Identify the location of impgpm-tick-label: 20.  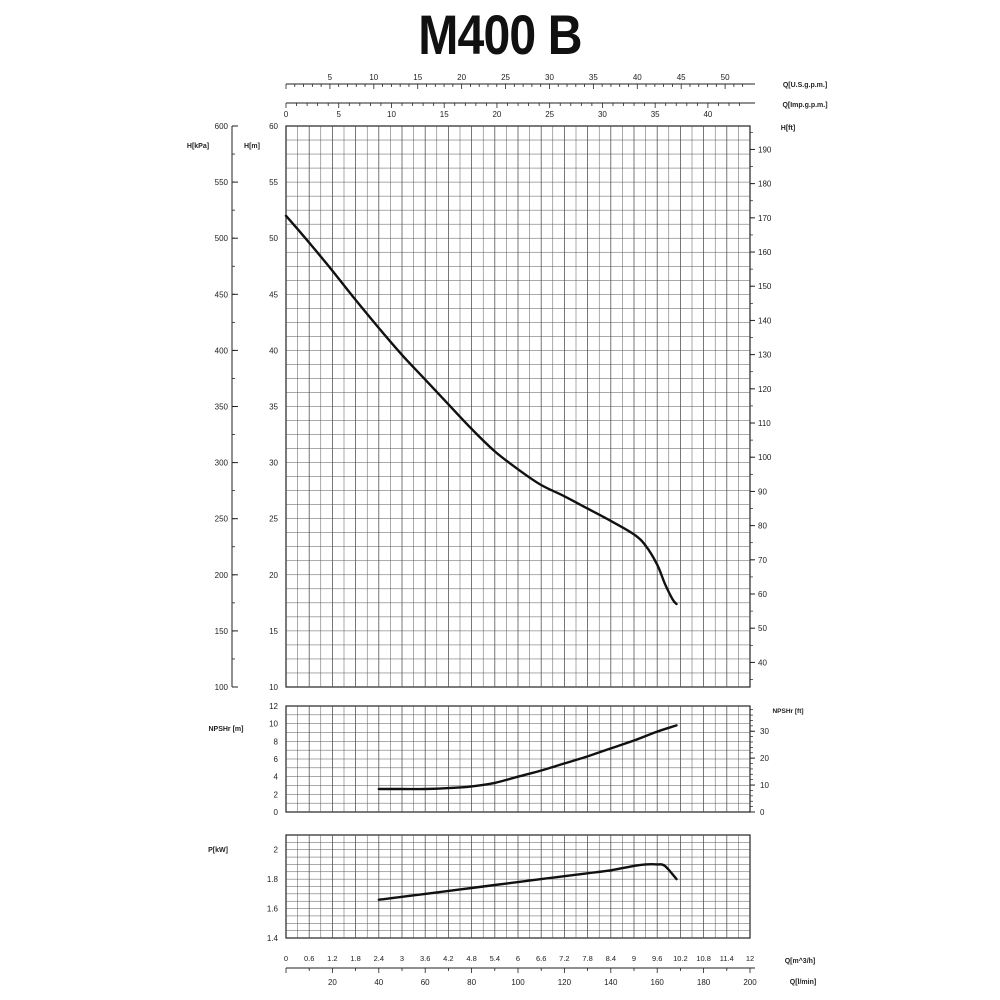
(496, 114).